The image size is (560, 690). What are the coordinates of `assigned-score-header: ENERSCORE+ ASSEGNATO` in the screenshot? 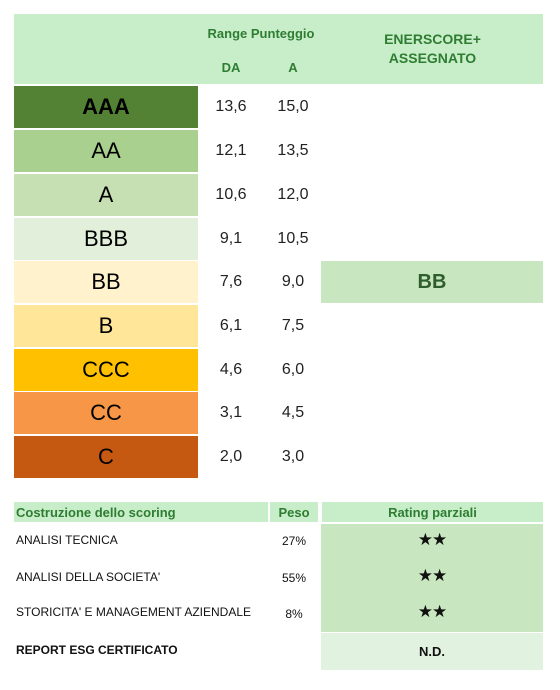 It's located at (432, 49).